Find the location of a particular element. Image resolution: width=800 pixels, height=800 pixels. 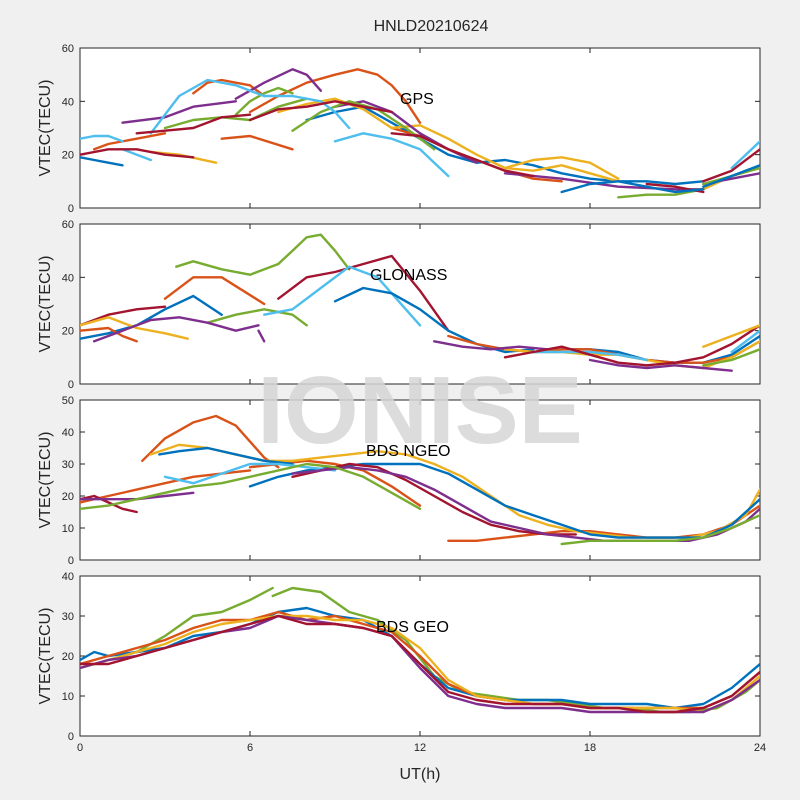

y-tick-label: 50 is located at coordinates (68, 401).